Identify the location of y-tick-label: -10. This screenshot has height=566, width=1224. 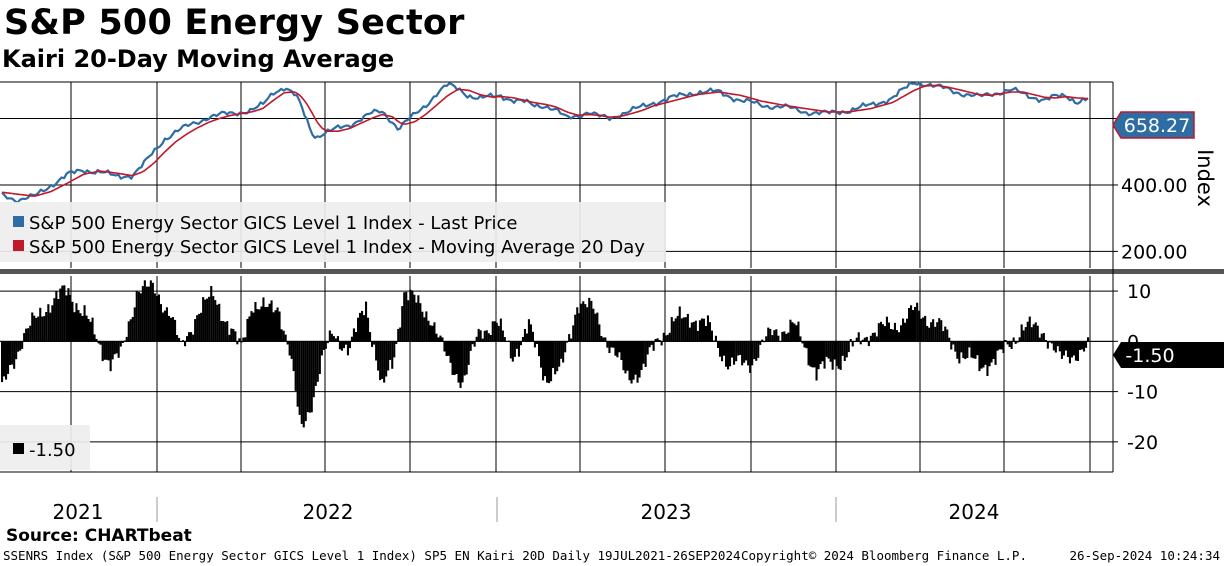
(1142, 393).